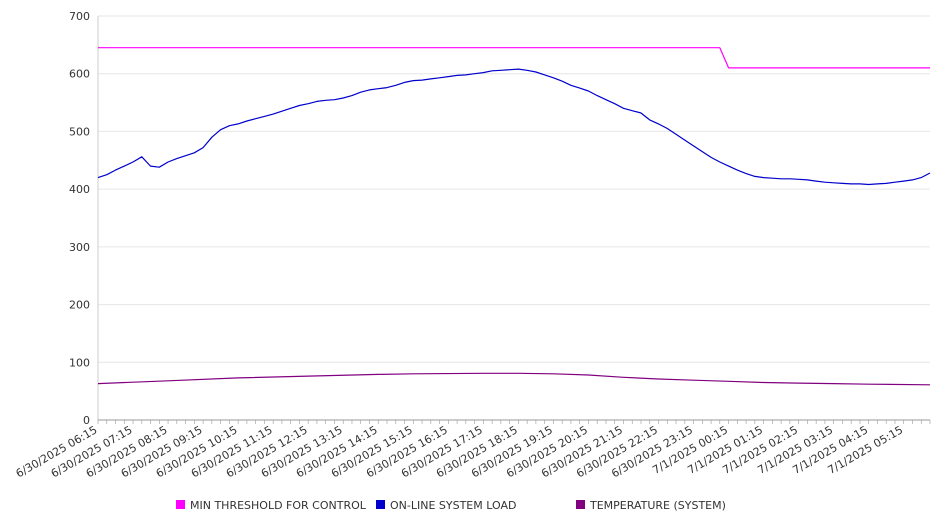  Describe the element at coordinates (79, 16) in the screenshot. I see `y-tick-label: 700` at that location.